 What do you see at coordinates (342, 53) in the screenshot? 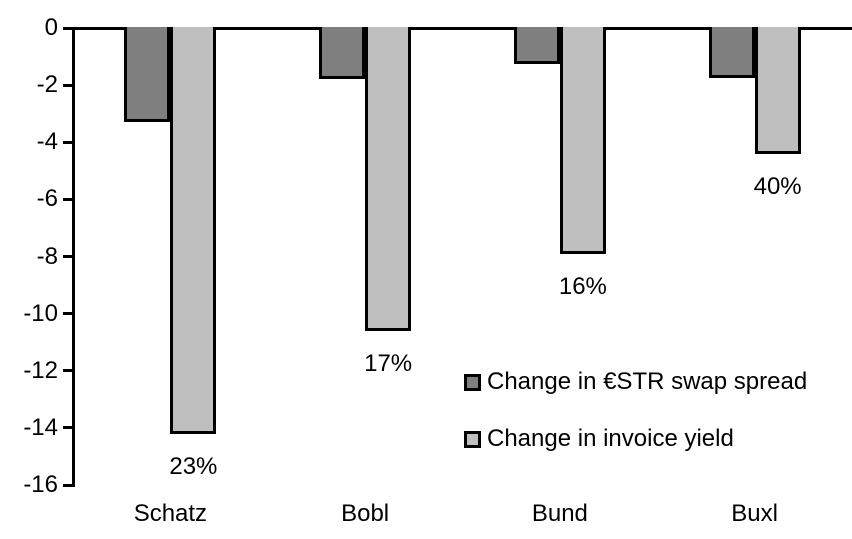
I see `bar-bobl-change-in-str-swap-spread` at bounding box center [342, 53].